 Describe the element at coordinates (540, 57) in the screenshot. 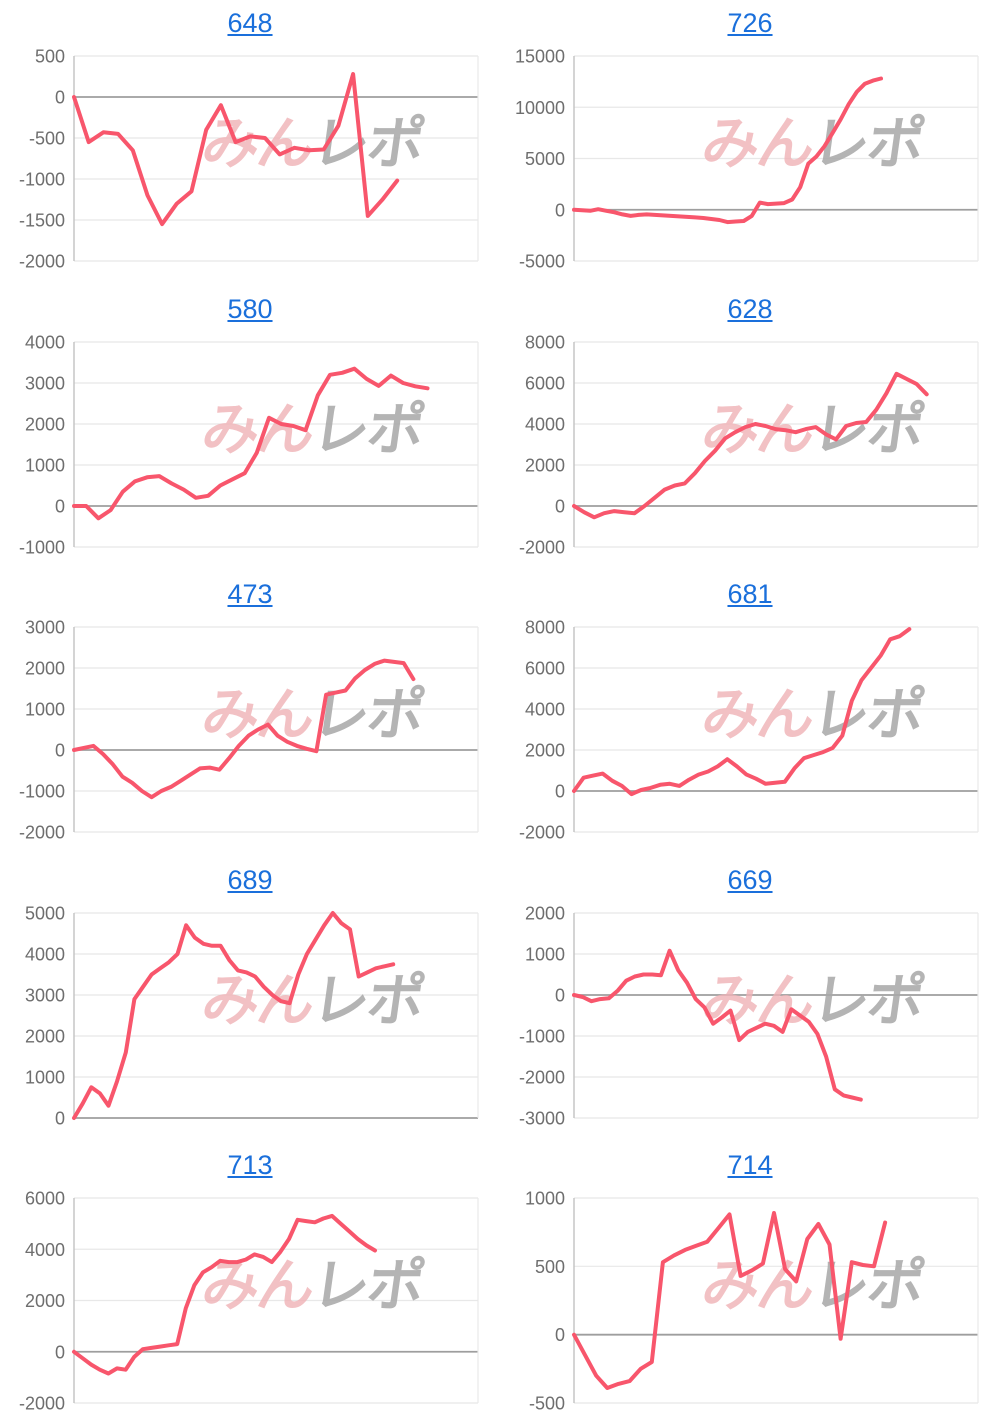

I see `y-tick-label: 15000` at that location.